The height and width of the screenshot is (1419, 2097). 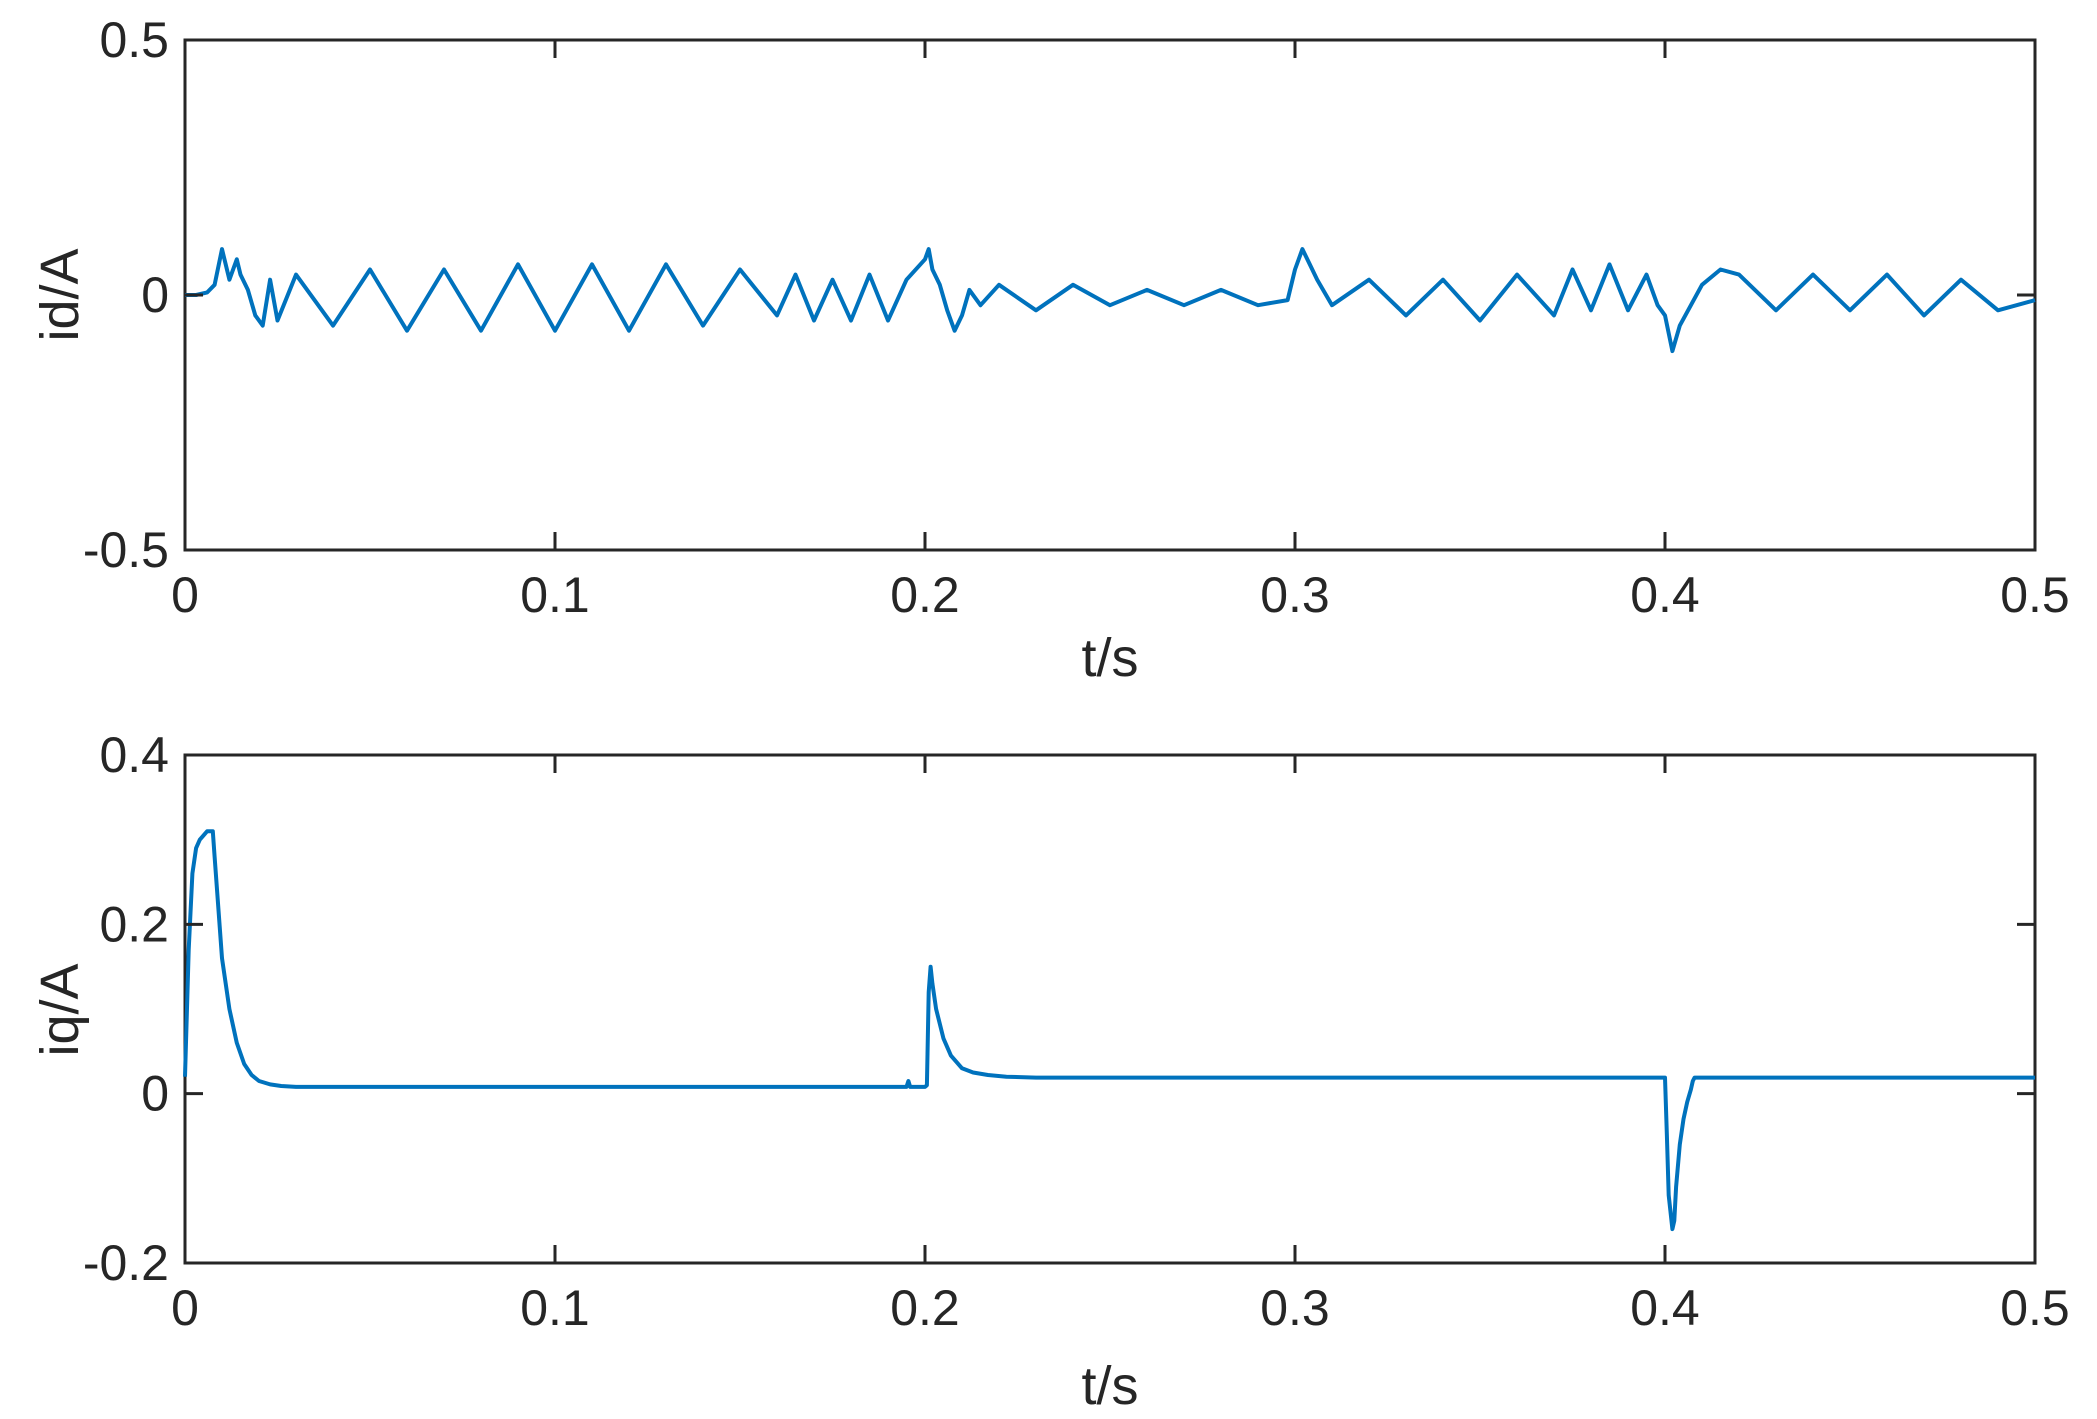 I want to click on ytick-label: 0.5, so click(x=134, y=40).